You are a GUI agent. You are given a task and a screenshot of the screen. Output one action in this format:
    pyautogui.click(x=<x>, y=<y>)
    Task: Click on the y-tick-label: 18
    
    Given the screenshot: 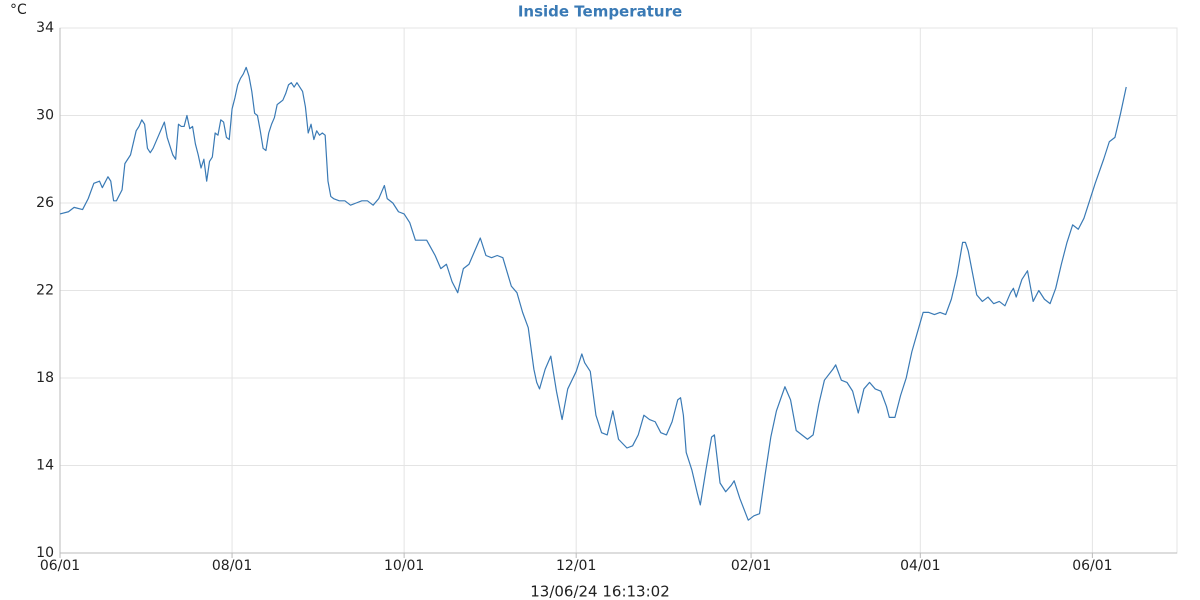 What is the action you would take?
    pyautogui.click(x=45, y=378)
    